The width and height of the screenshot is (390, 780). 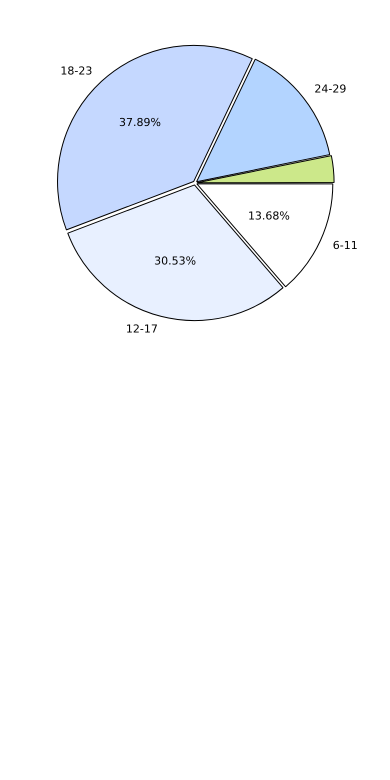 I want to click on data-label: 13.68%, so click(x=269, y=216).